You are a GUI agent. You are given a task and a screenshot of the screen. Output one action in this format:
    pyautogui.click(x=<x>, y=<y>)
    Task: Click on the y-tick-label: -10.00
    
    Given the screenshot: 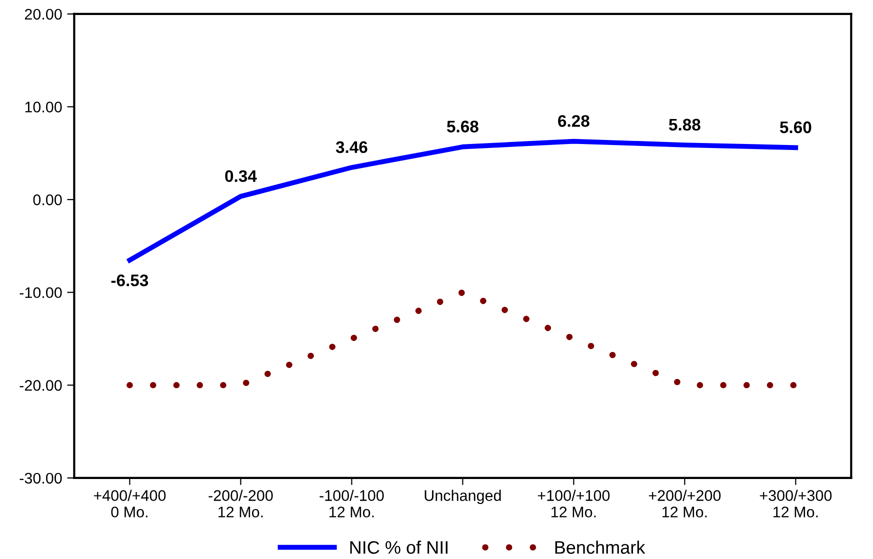 What is the action you would take?
    pyautogui.click(x=41, y=292)
    